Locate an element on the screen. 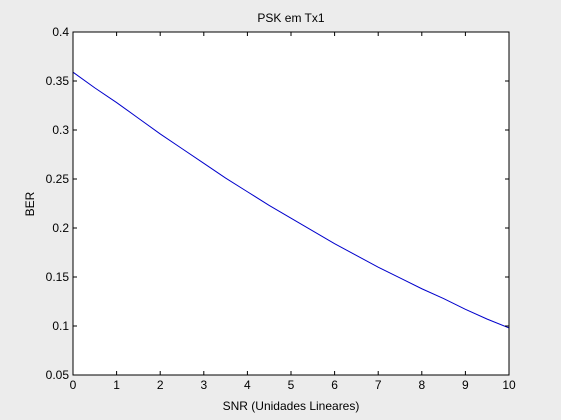  x-tick-label: 0 is located at coordinates (73, 385).